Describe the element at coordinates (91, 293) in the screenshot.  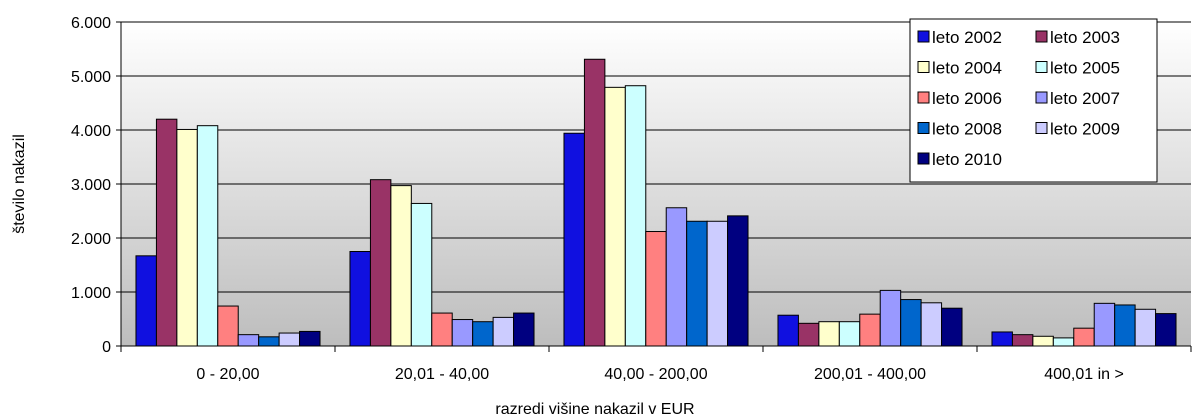
I see `y-tick-label: 1.000` at that location.